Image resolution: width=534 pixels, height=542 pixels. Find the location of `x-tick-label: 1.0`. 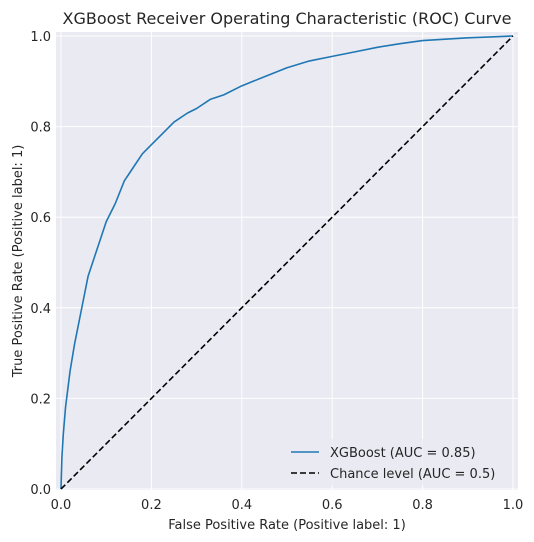

x-tick-label: 1.0 is located at coordinates (513, 505).